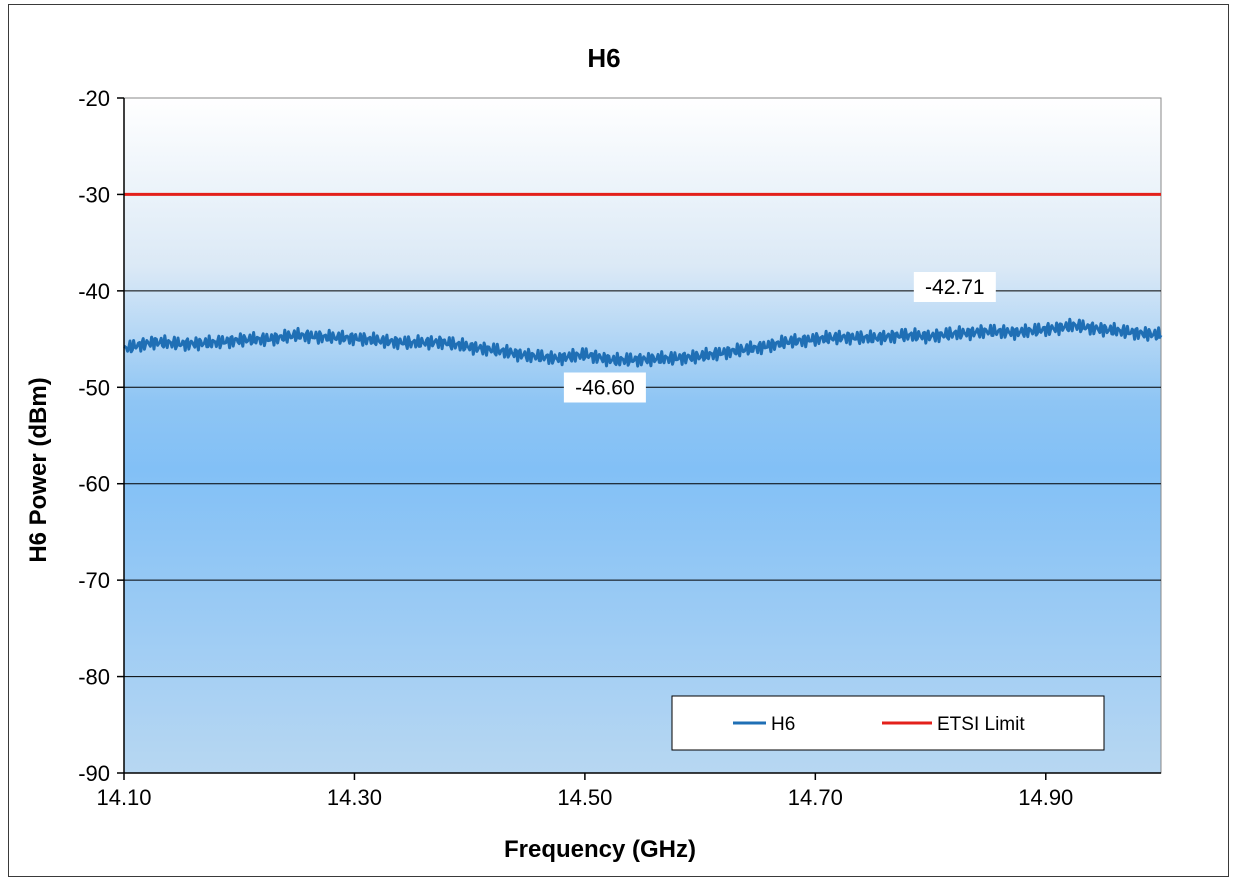 This screenshot has width=1235, height=881. I want to click on y-tick-label: -90, so click(94, 773).